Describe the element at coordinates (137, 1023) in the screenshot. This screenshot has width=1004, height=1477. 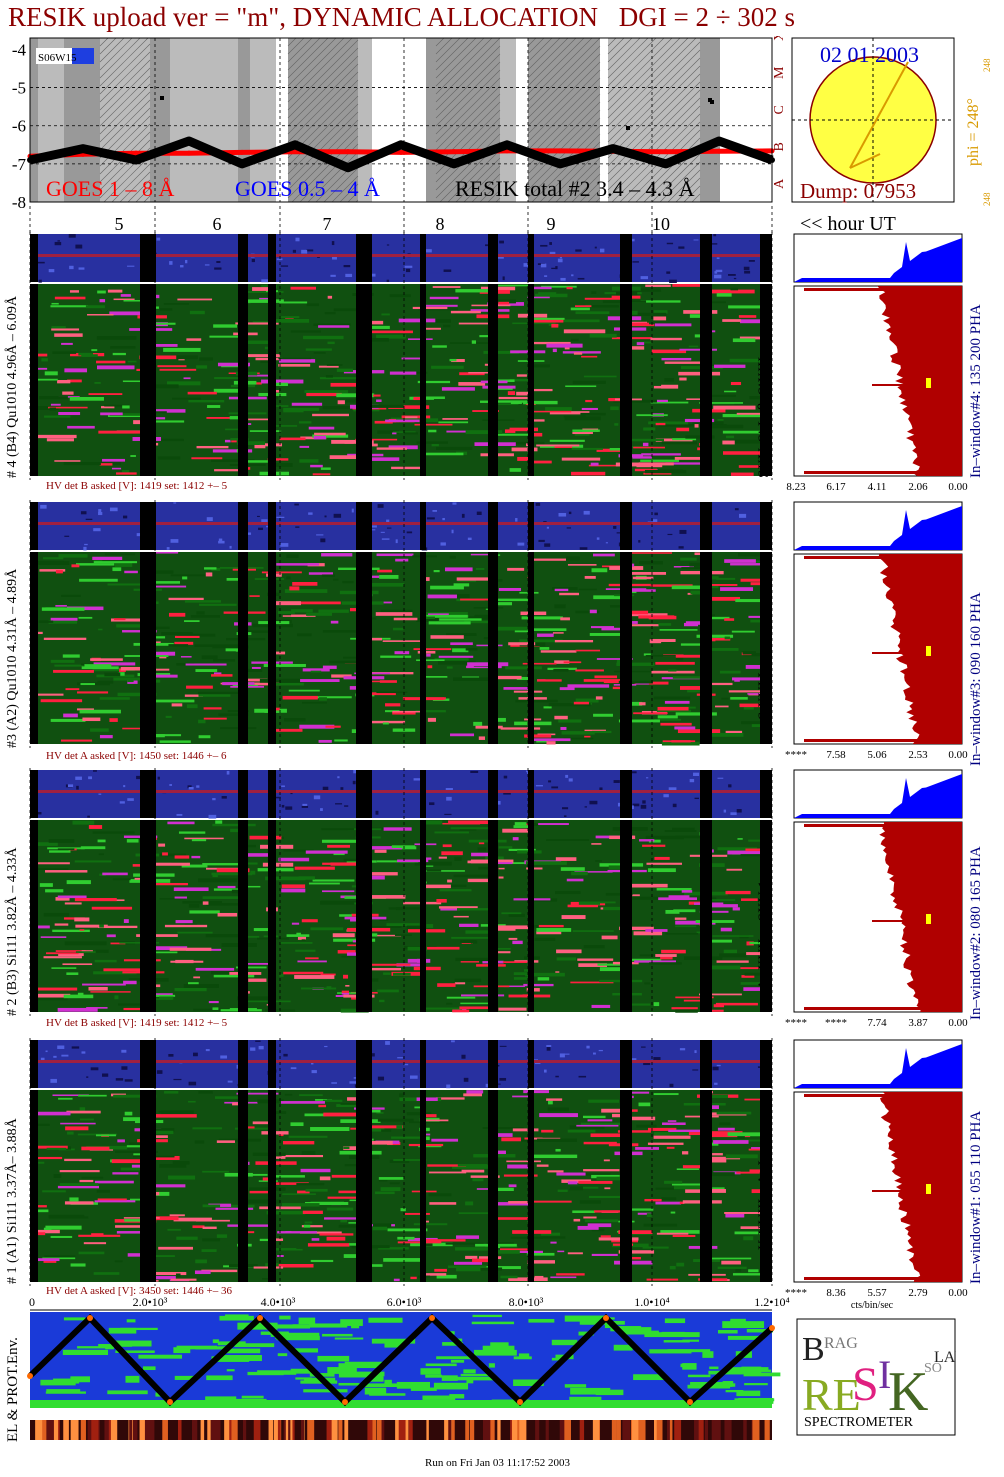
I see `hv-label-2: HV det B asked [V]: 1419 set: 1412 +– 5` at that location.